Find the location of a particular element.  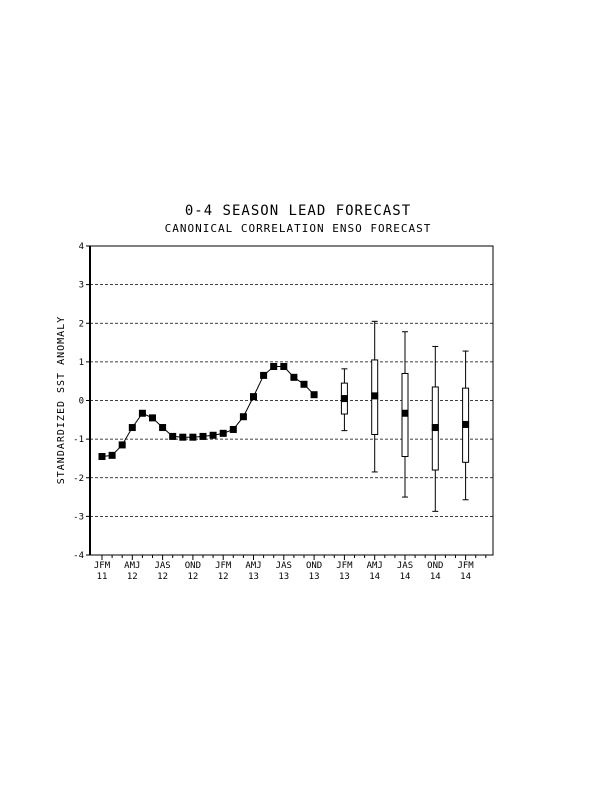

y-tick-label: 2 is located at coordinates (81, 324).